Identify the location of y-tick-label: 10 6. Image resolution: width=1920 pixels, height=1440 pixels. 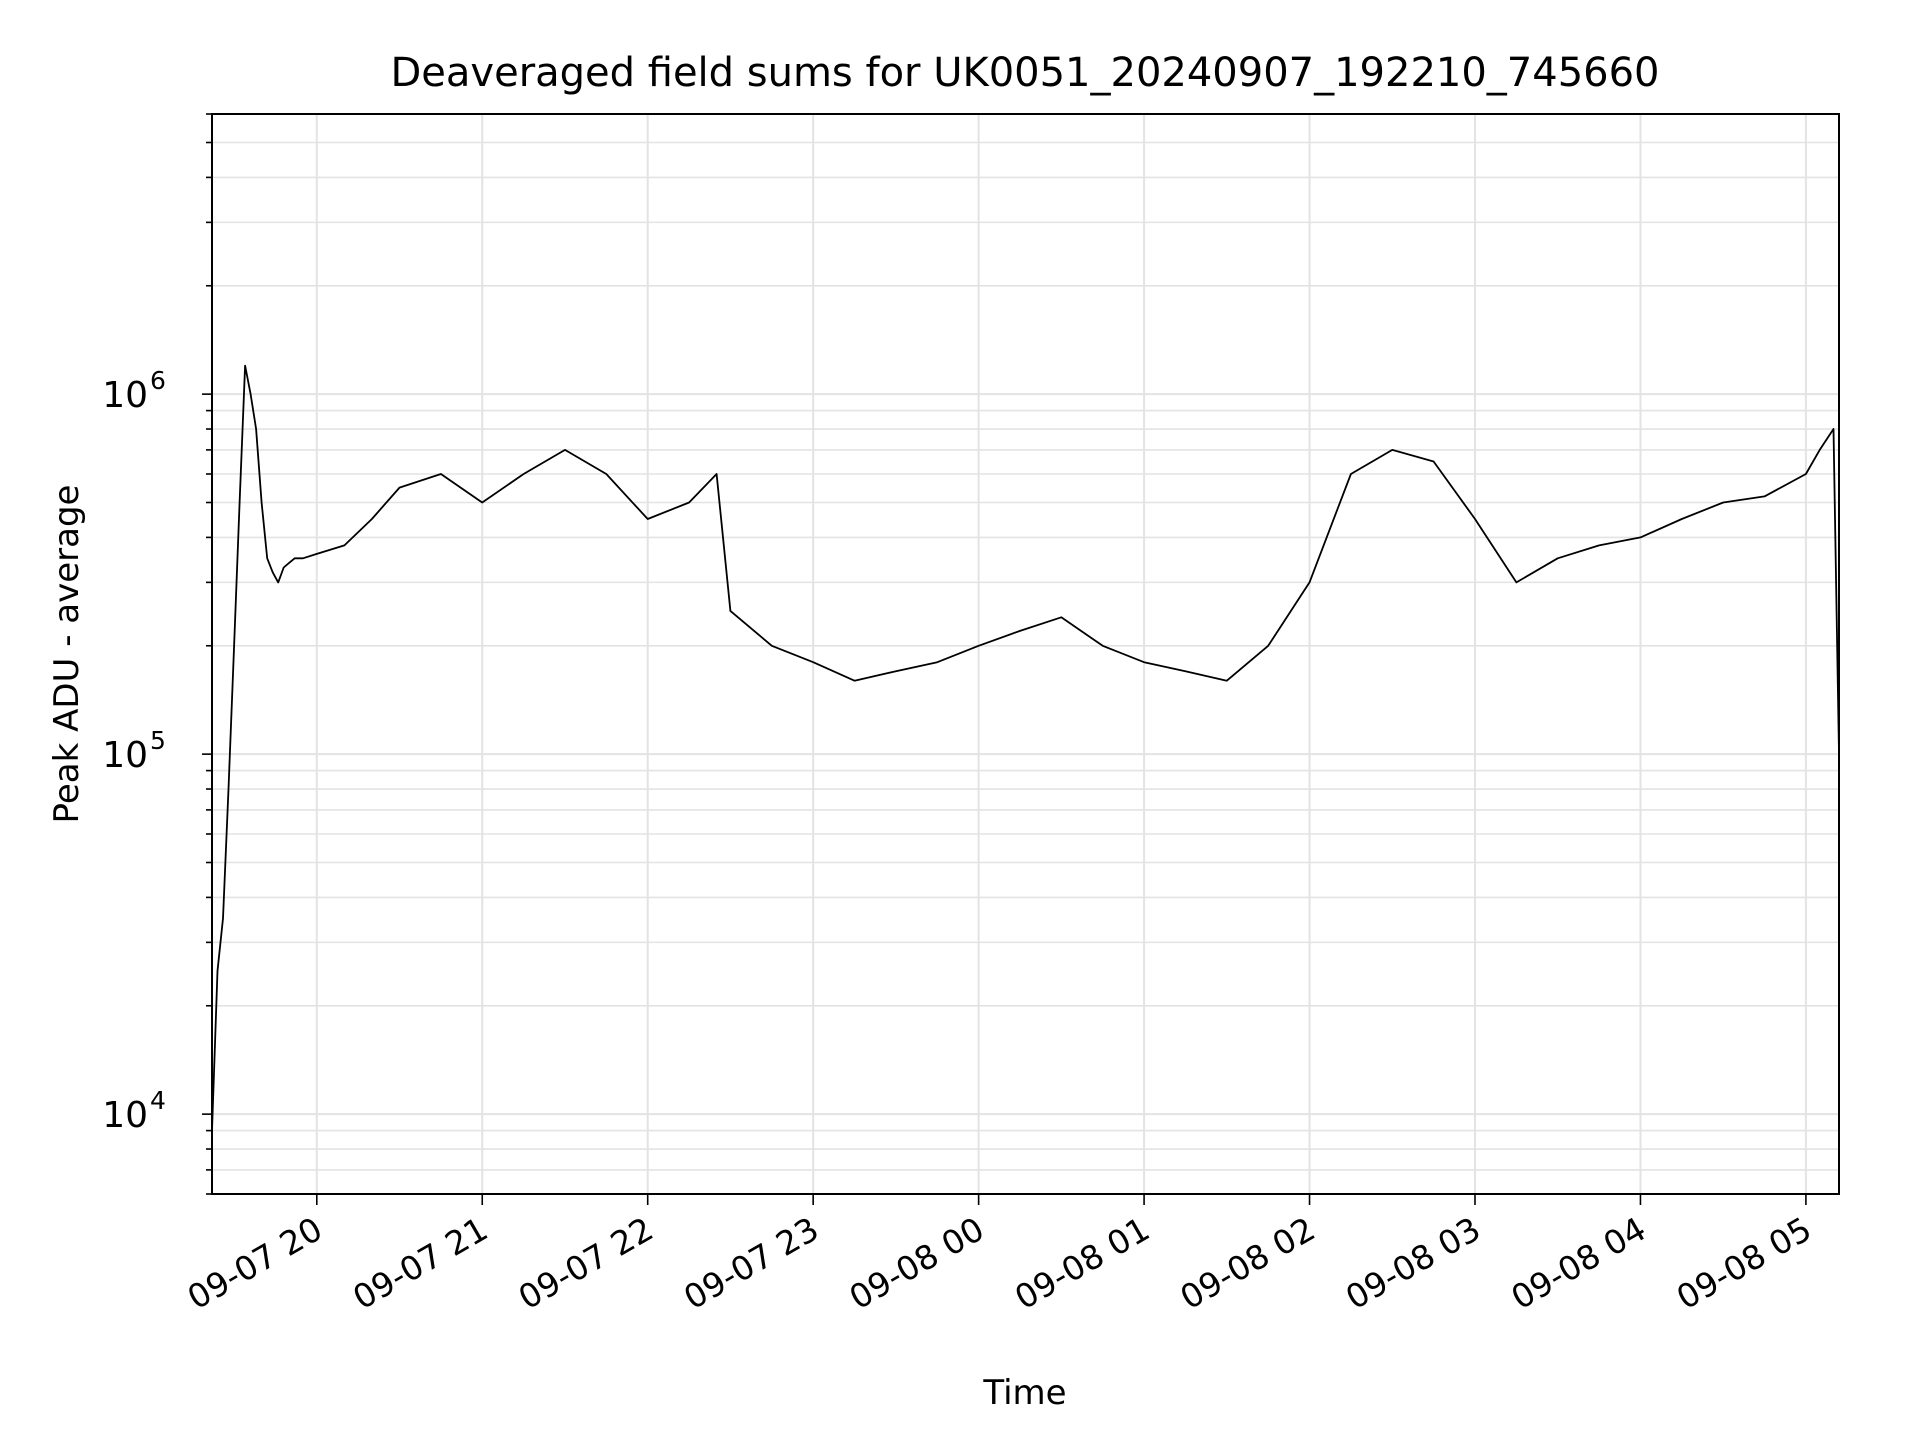
(134, 391).